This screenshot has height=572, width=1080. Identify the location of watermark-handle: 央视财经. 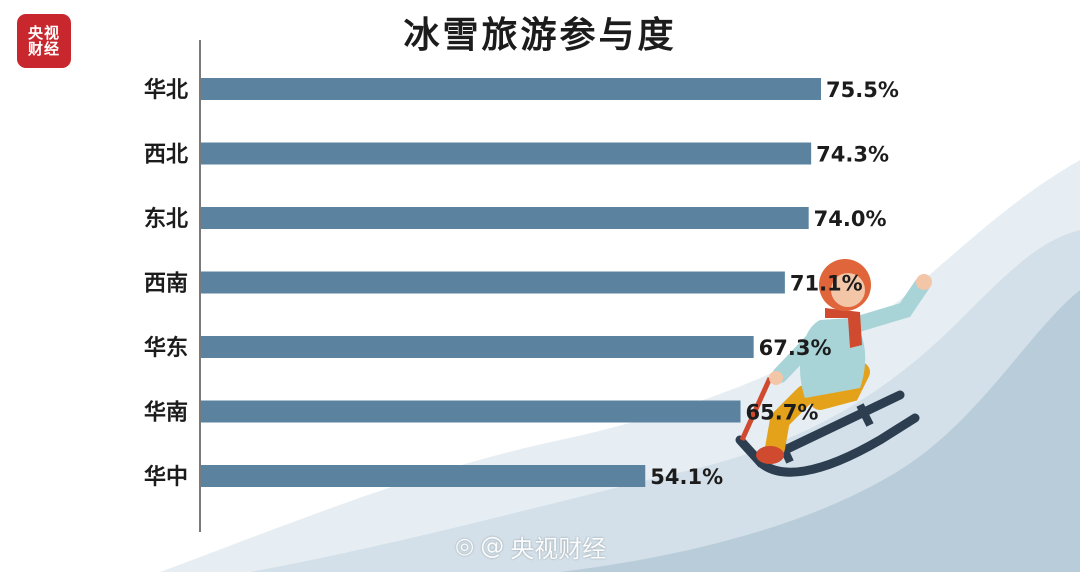
(558, 548).